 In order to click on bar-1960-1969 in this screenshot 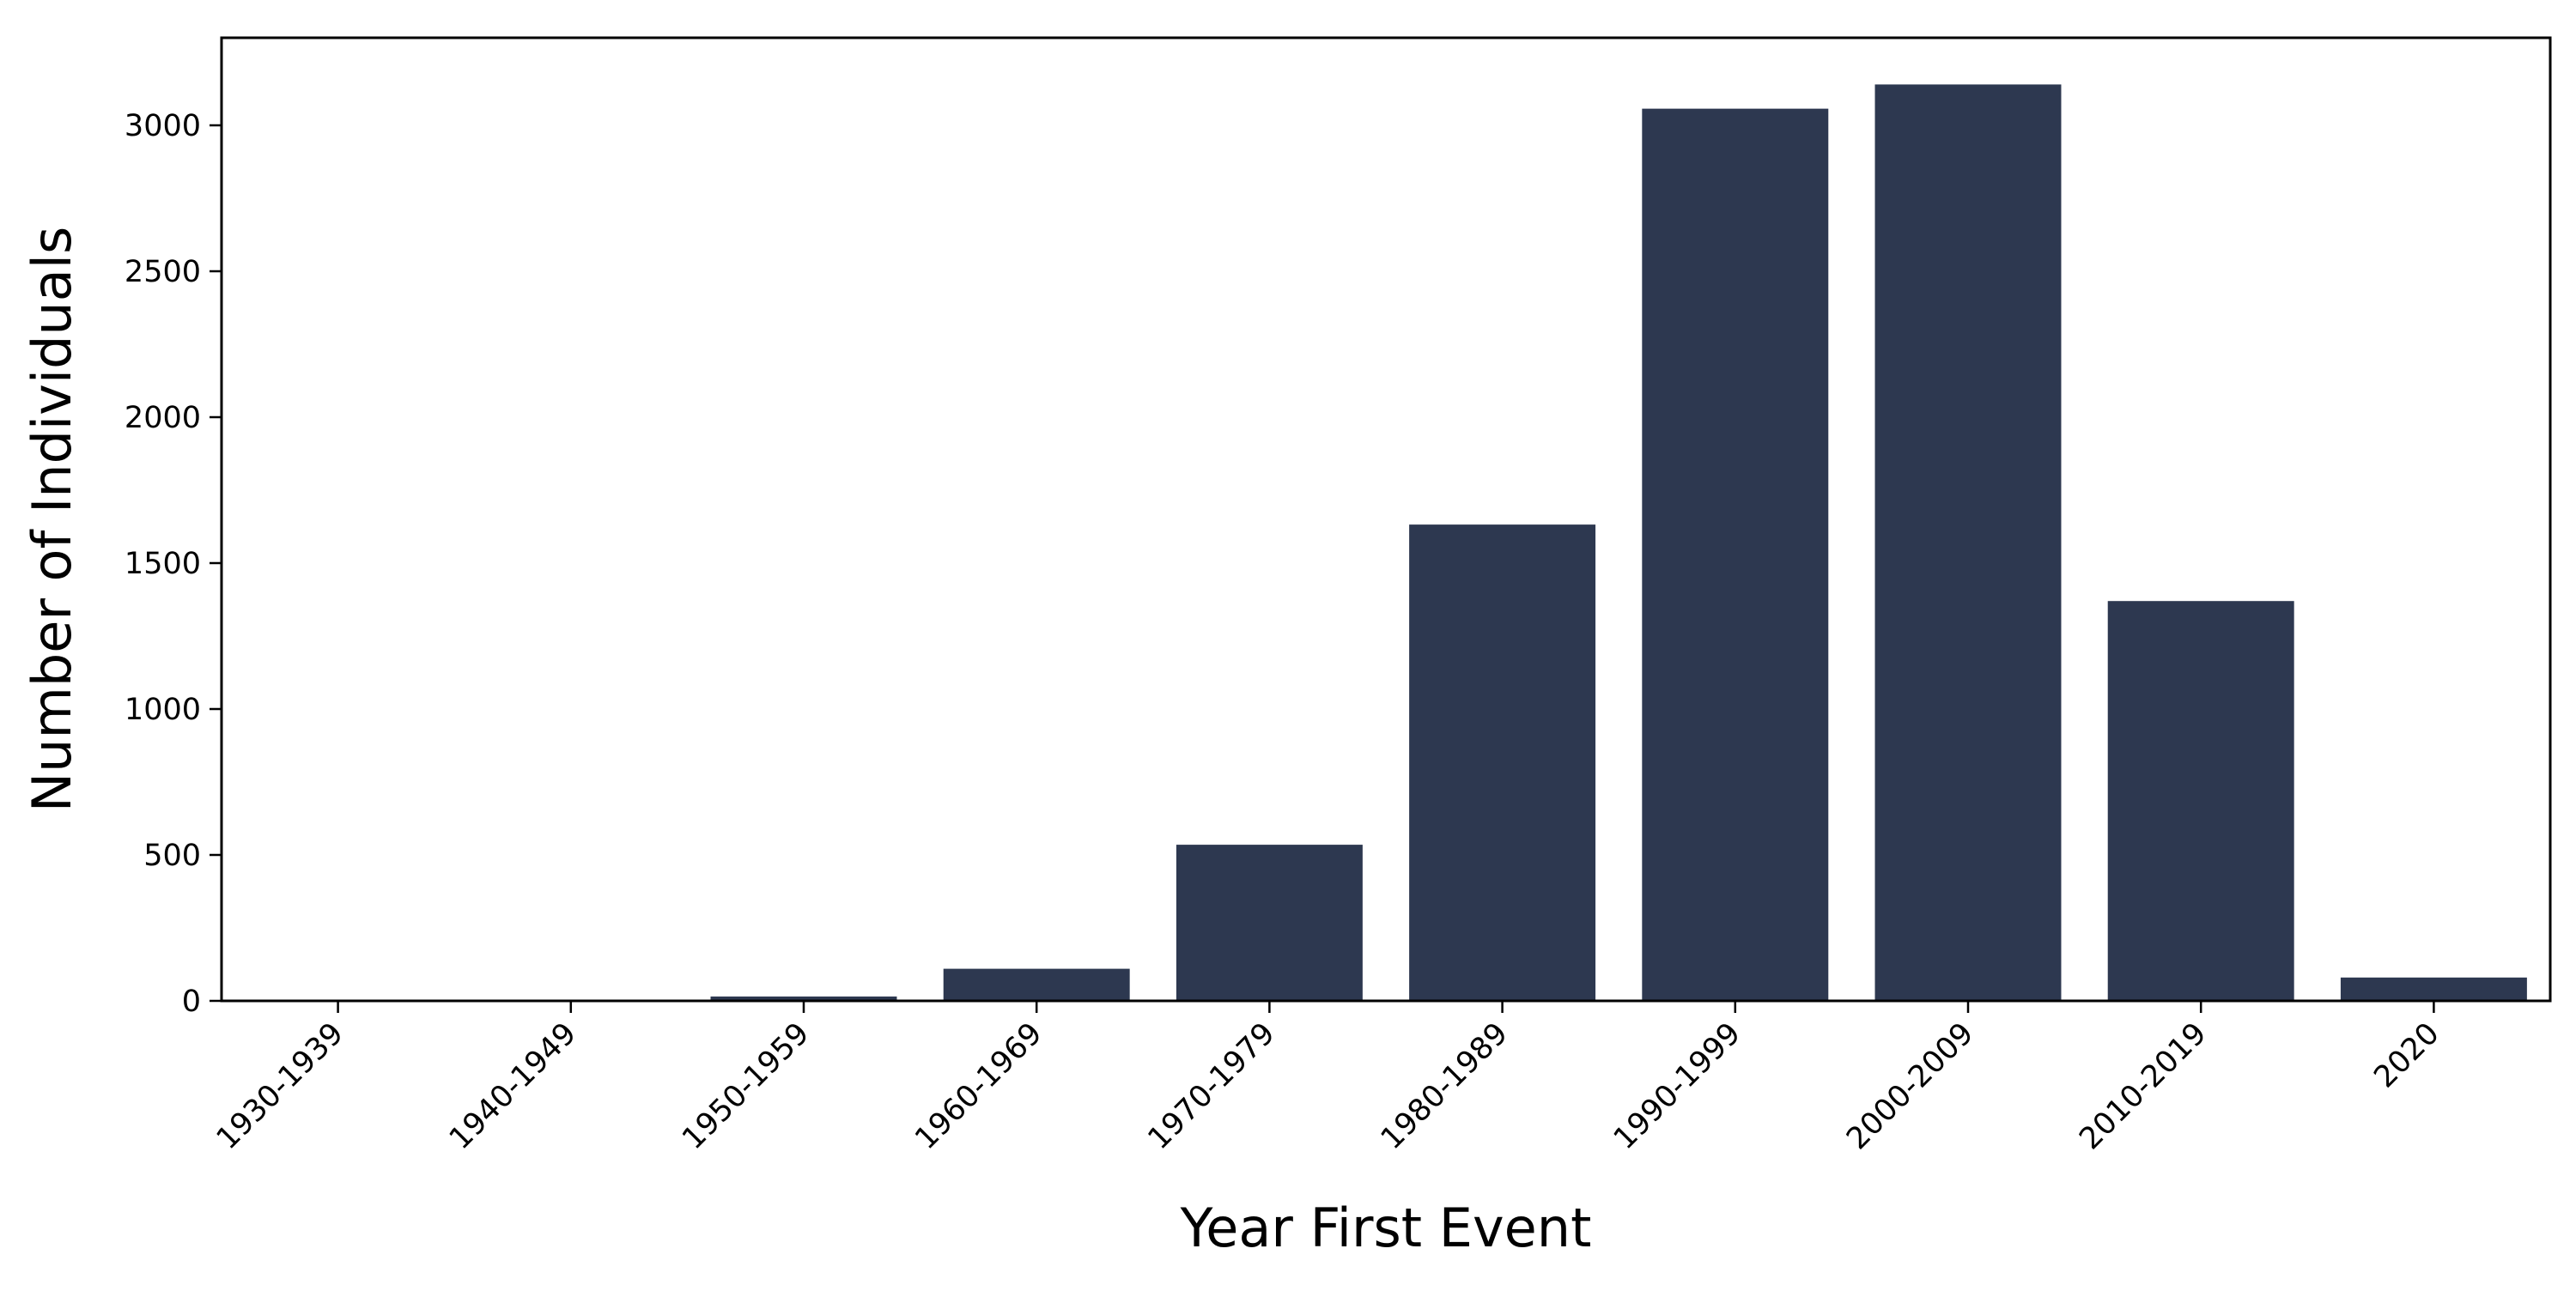, I will do `click(1036, 985)`.